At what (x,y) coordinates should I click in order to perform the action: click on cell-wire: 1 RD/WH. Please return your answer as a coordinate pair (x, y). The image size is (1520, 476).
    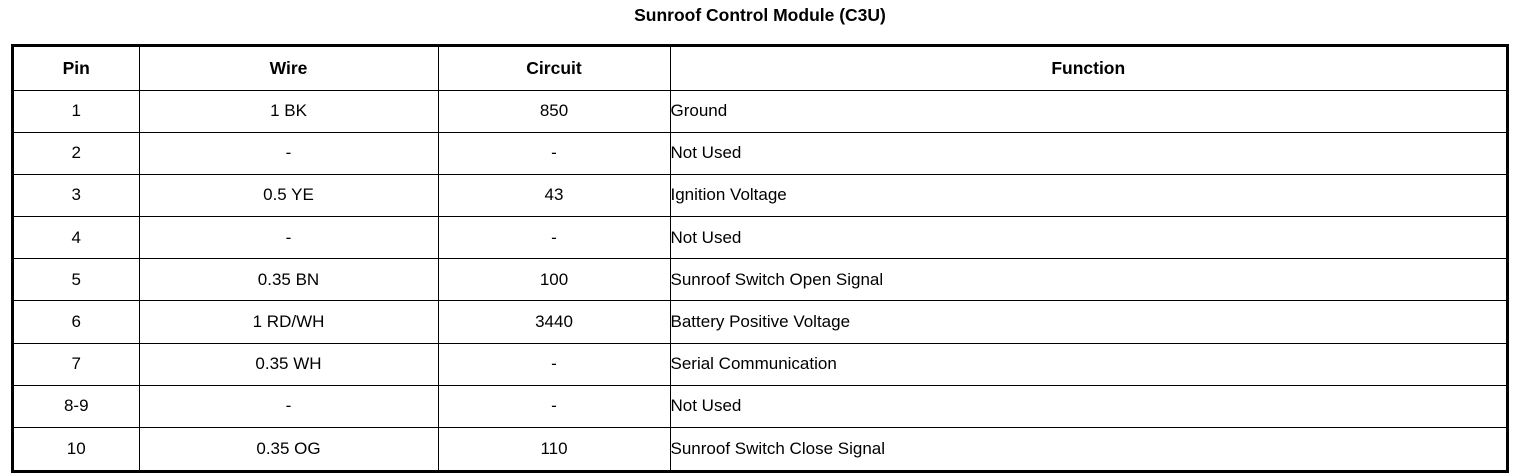
    Looking at the image, I should click on (288, 322).